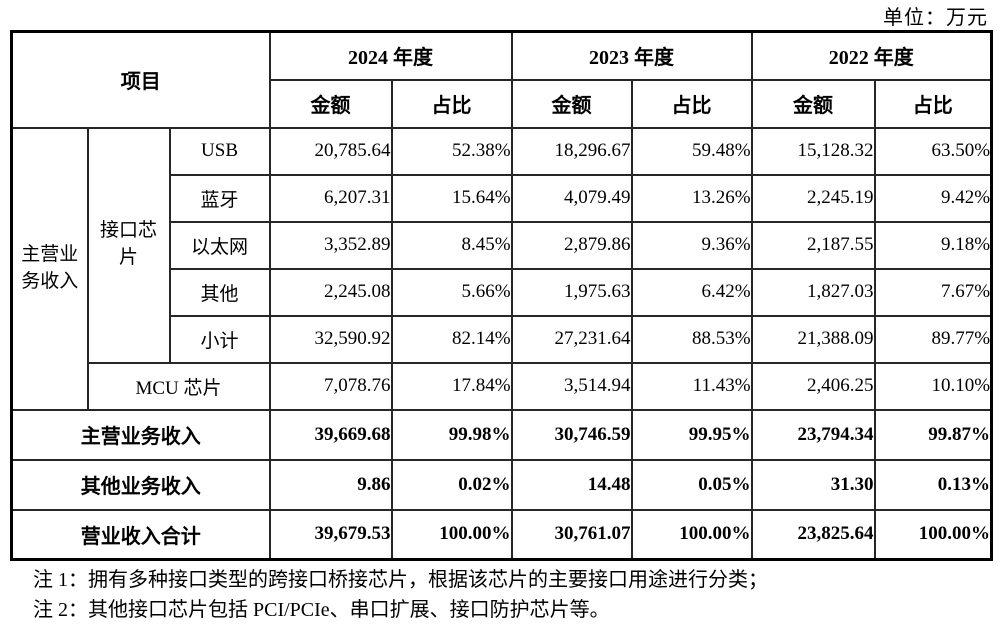  I want to click on header-ratio-2023: 占比, so click(691, 103).